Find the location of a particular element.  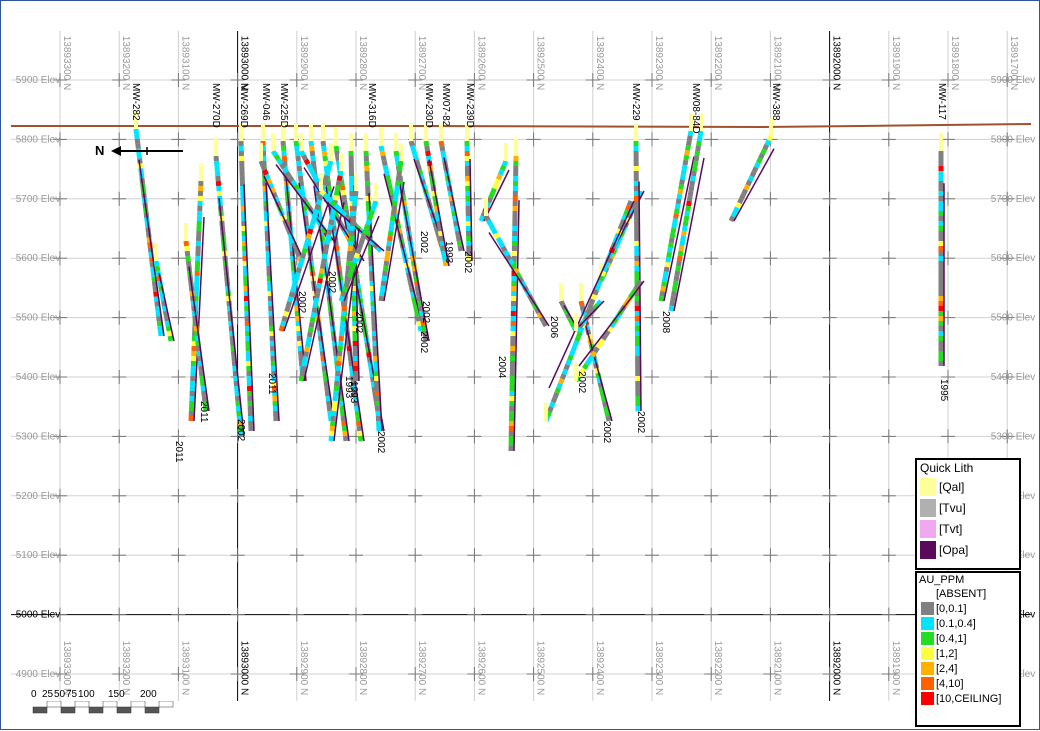

au-ppm-legend-label: [10,CEILING] is located at coordinates (968, 699).